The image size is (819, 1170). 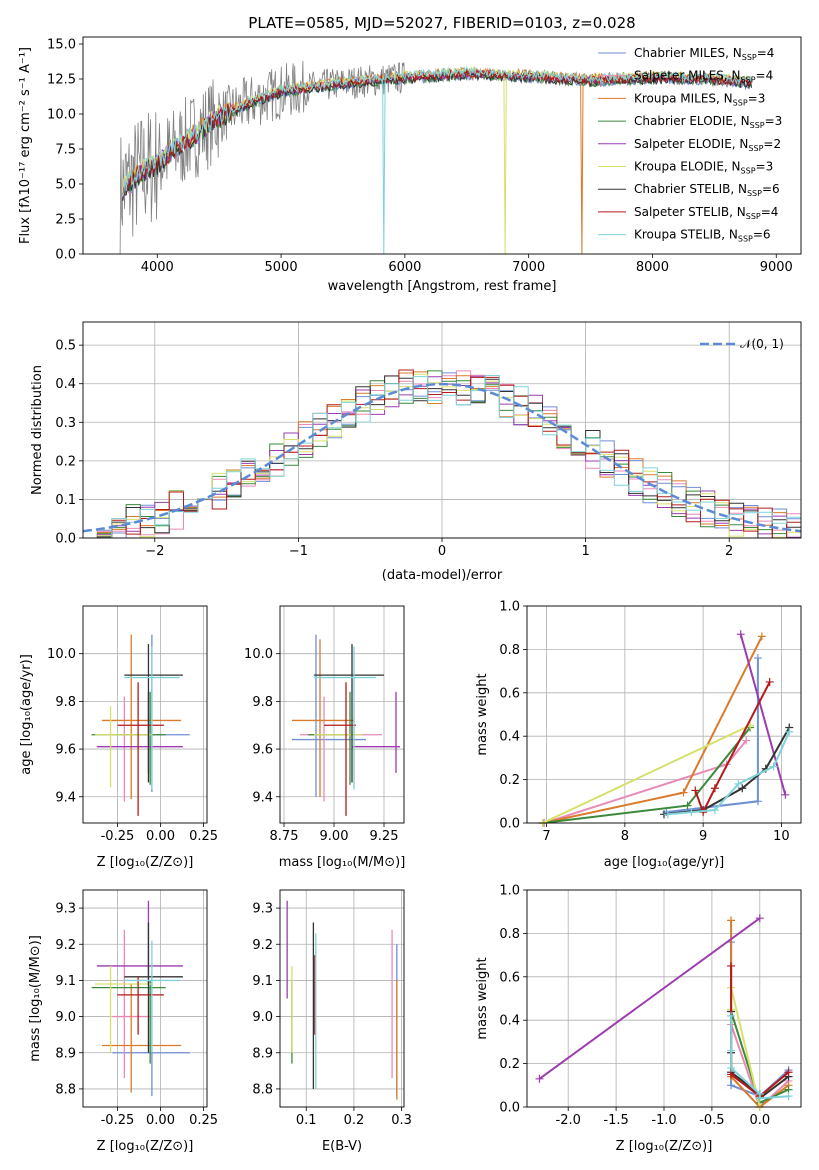 What do you see at coordinates (65, 909) in the screenshot?
I see `y-tick-label: 9.3` at bounding box center [65, 909].